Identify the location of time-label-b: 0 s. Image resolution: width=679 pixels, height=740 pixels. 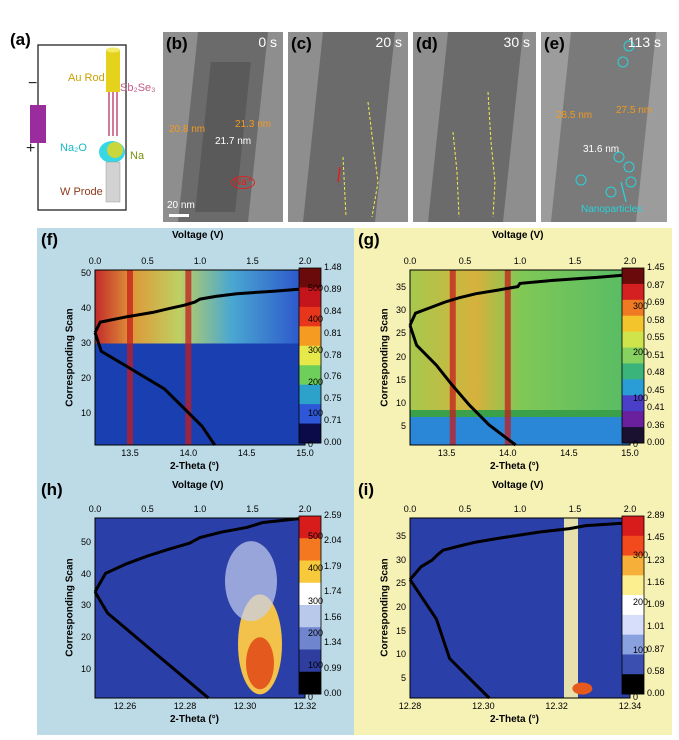
(267, 42).